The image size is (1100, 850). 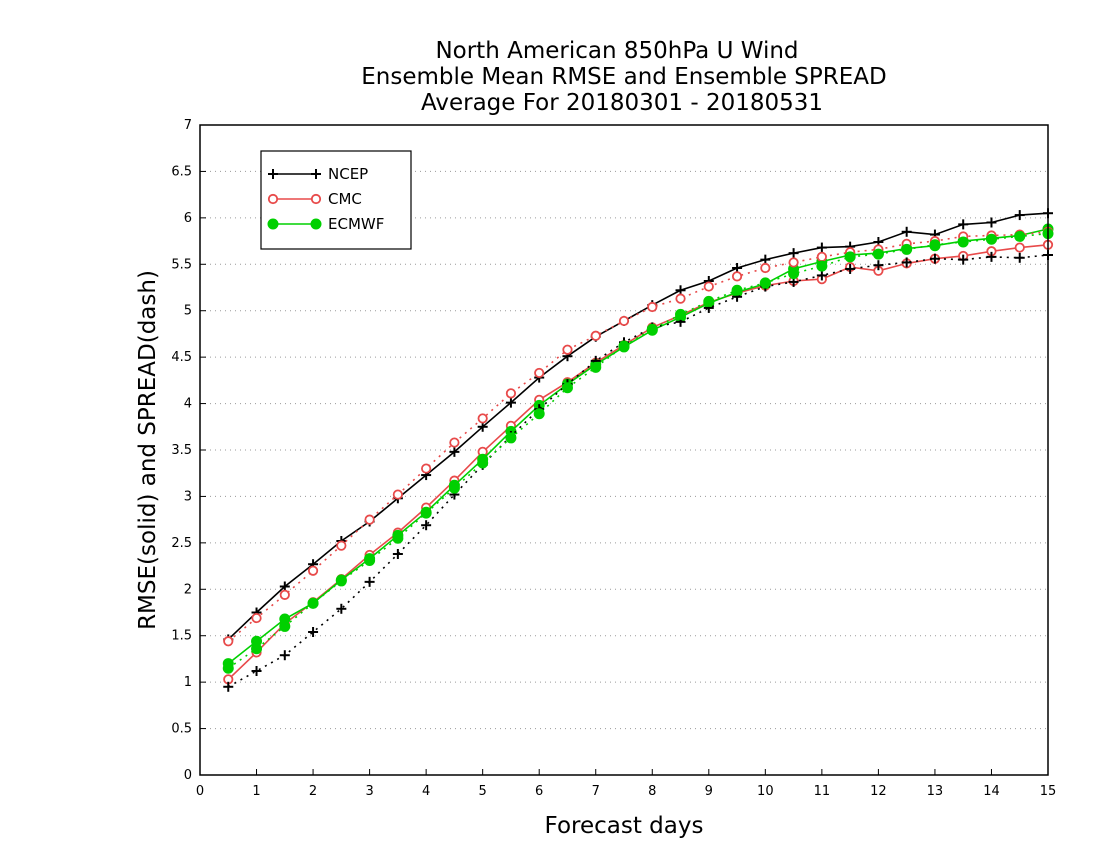 I want to click on y-tick-label-12: 6, so click(x=188, y=218).